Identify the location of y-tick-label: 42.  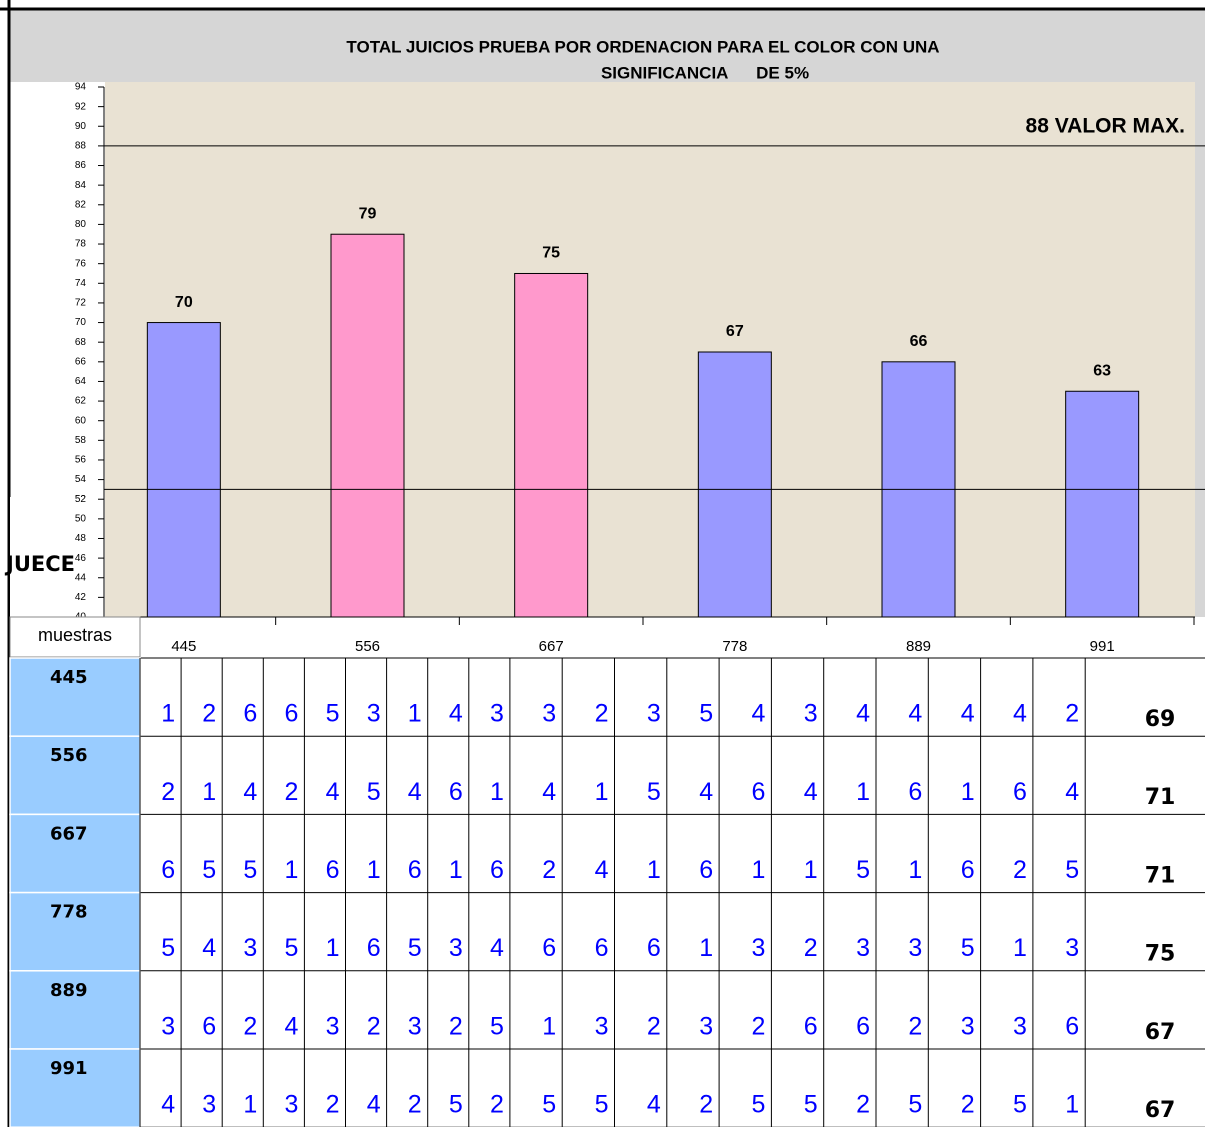
(81, 597).